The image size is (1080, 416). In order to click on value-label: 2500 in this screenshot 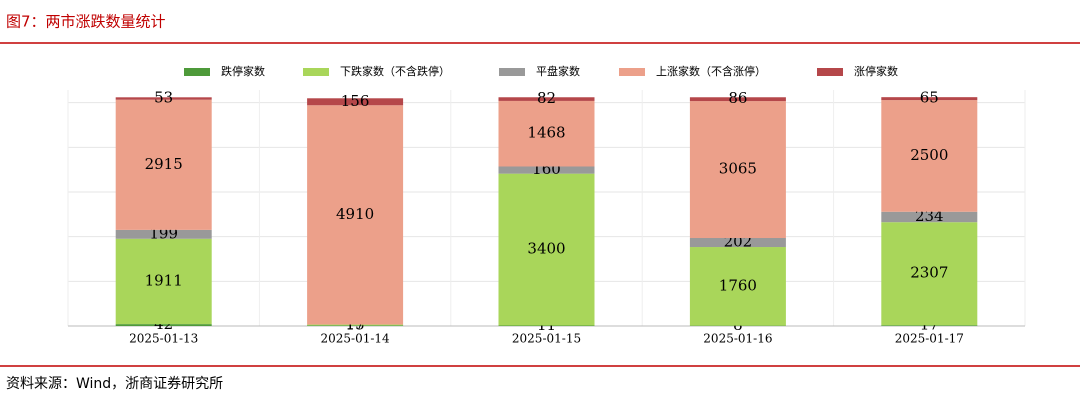, I will do `click(929, 155)`.